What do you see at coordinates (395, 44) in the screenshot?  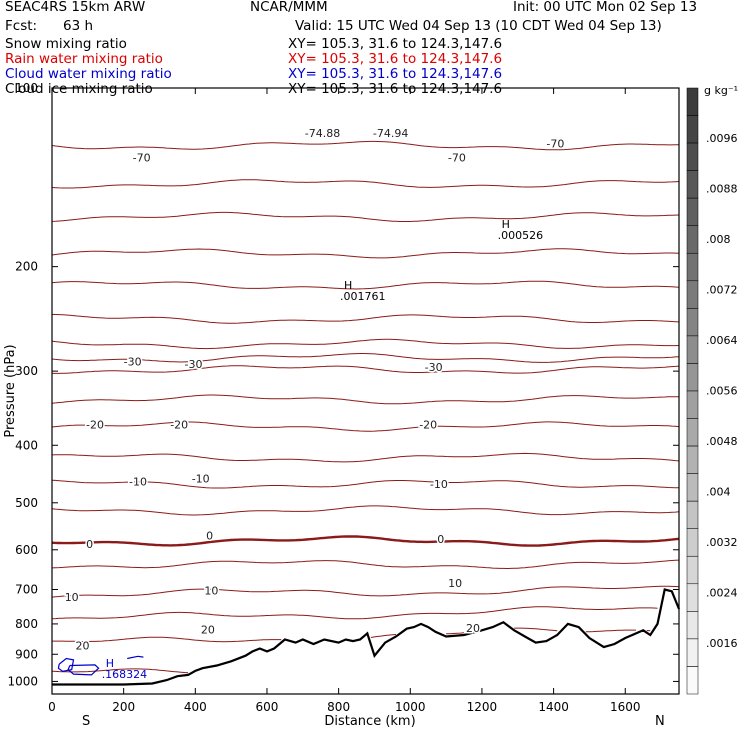 I see `field-xy-snow: XY= 105.3, 31.6 to 124.3,147.6` at bounding box center [395, 44].